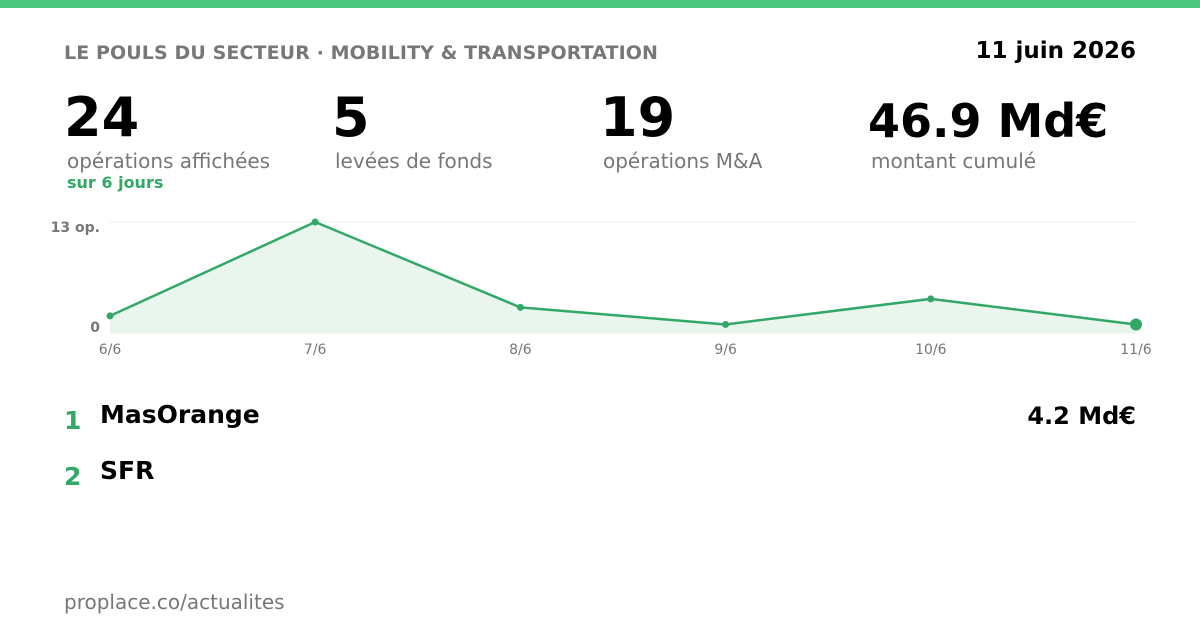 This screenshot has width=1200, height=630. I want to click on stat-fundraising-label: levées de fonds, so click(414, 161).